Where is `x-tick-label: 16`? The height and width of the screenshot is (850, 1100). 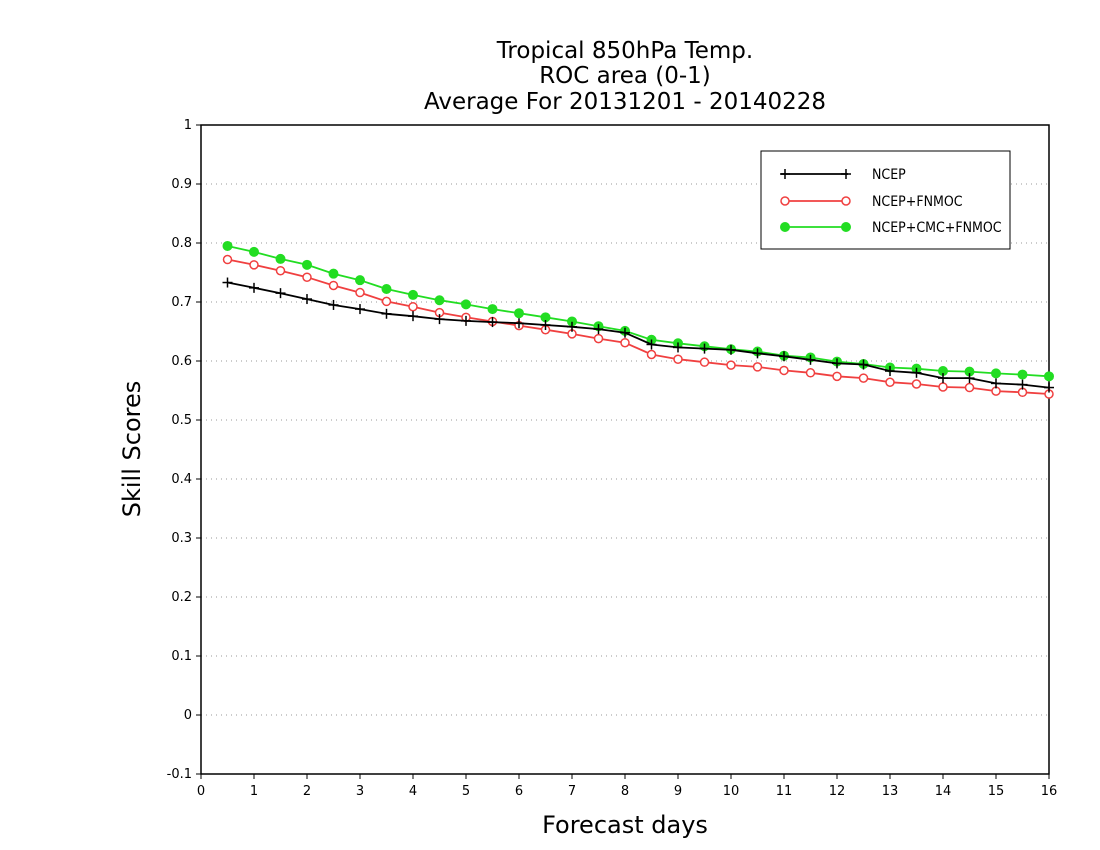
x-tick-label: 16 is located at coordinates (1049, 791).